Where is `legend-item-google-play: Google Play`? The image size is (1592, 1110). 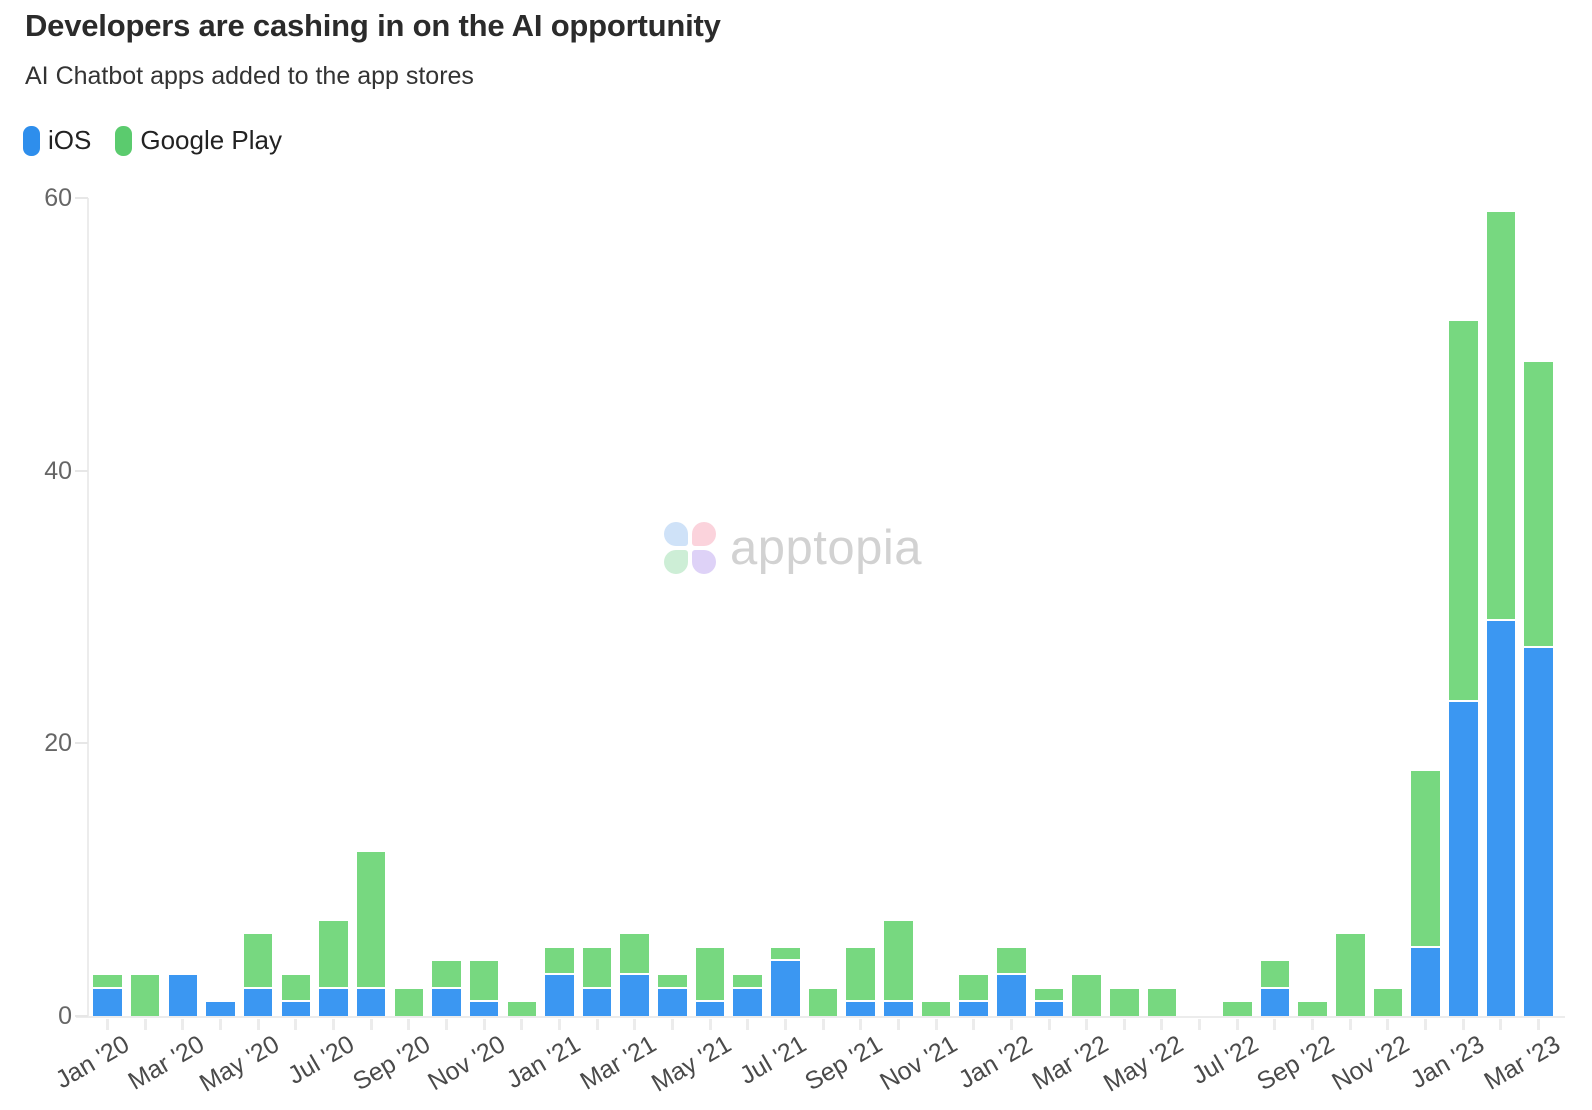 legend-item-google-play: Google Play is located at coordinates (198, 140).